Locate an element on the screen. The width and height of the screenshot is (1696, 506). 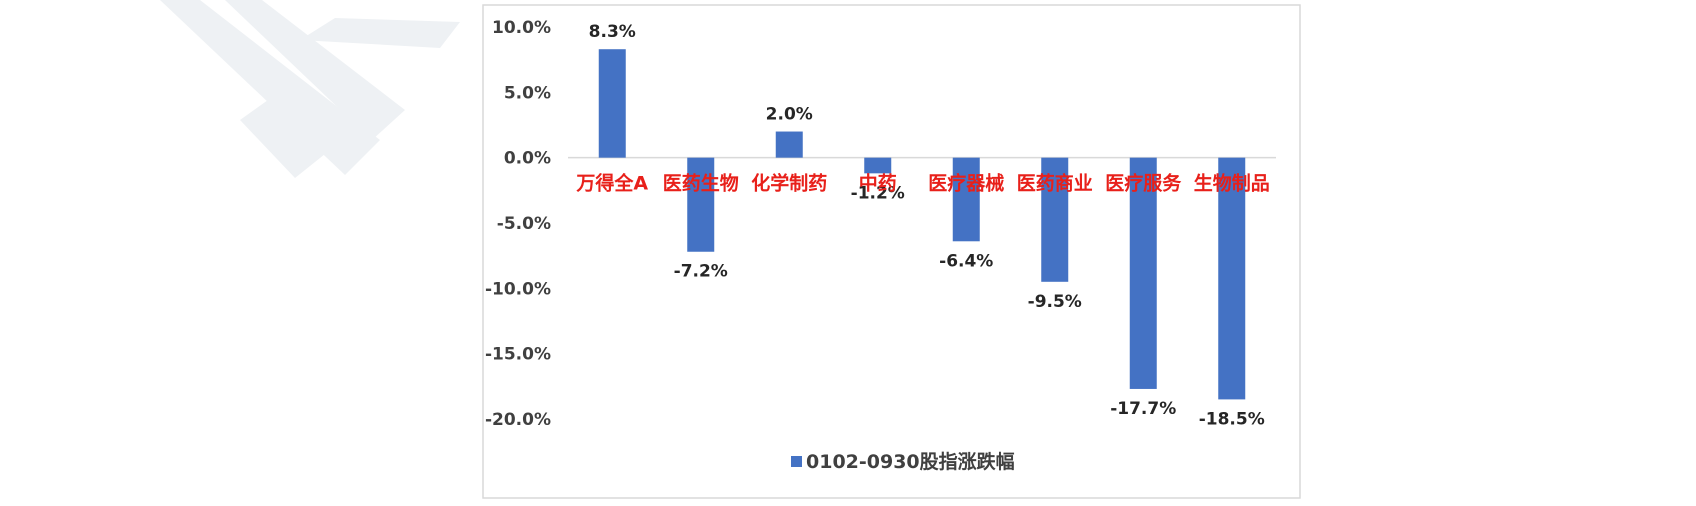
category-label: 化学制药 is located at coordinates (789, 183).